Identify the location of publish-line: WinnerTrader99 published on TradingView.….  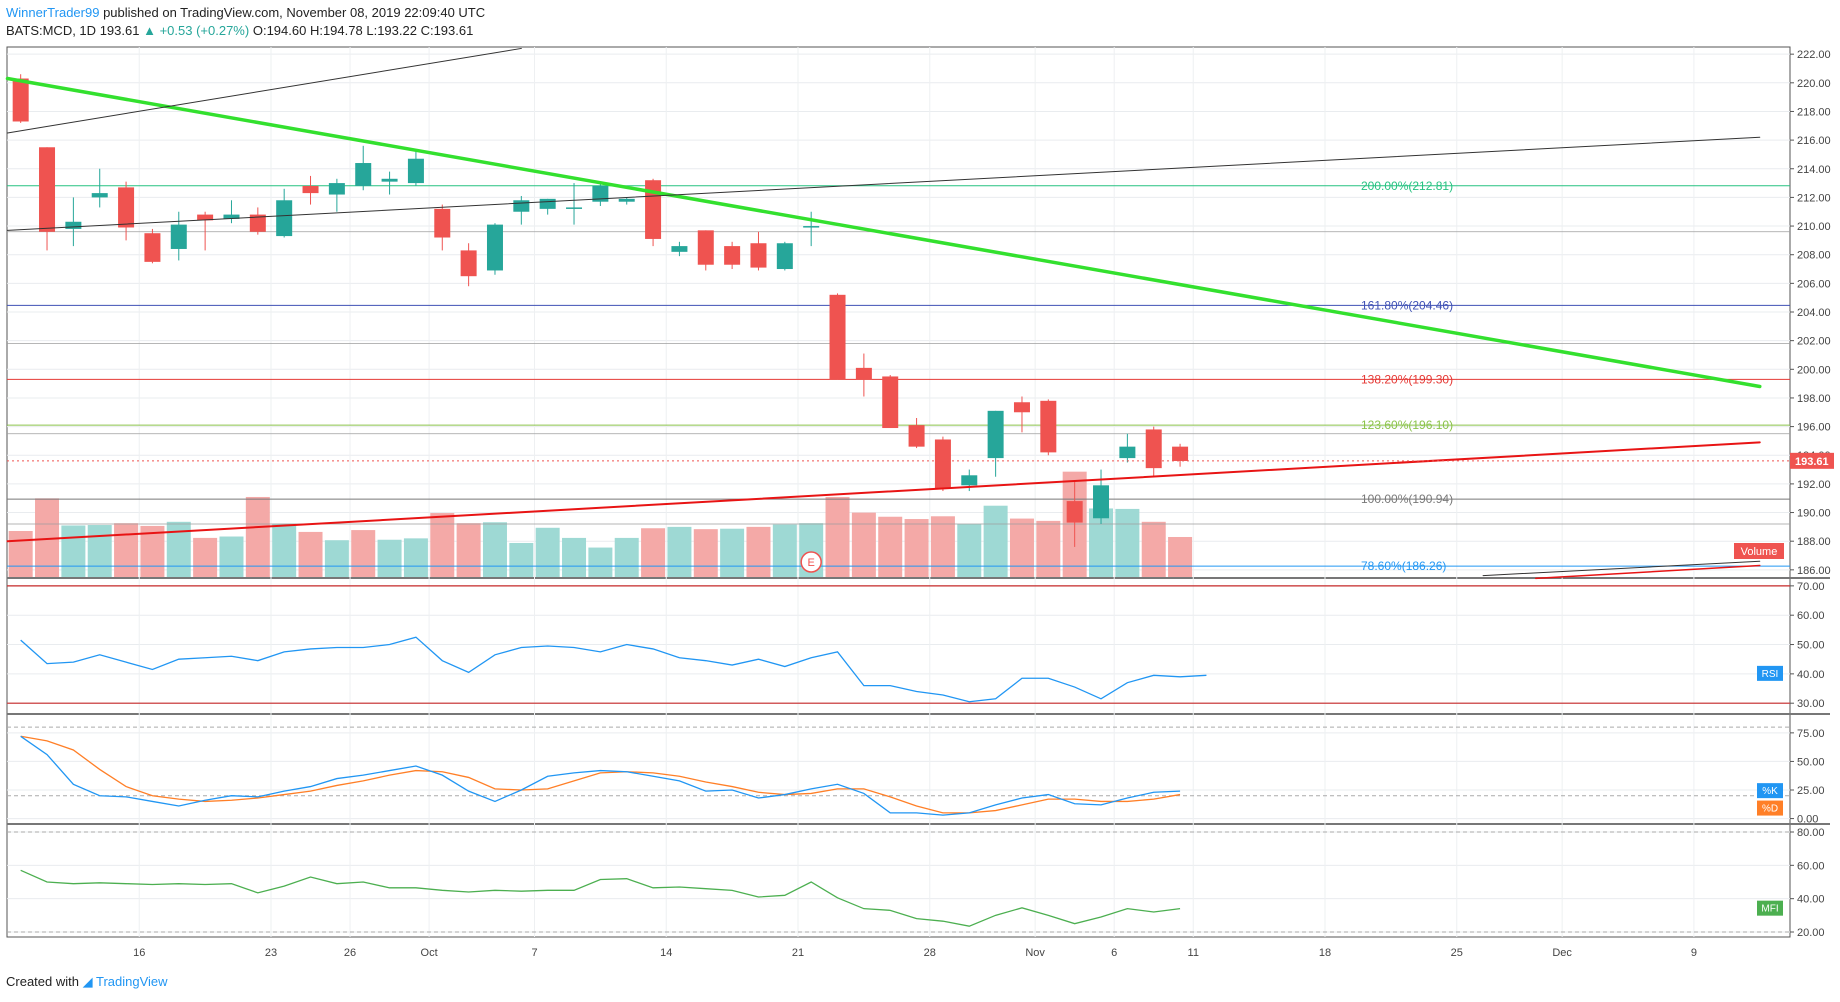
(245, 13).